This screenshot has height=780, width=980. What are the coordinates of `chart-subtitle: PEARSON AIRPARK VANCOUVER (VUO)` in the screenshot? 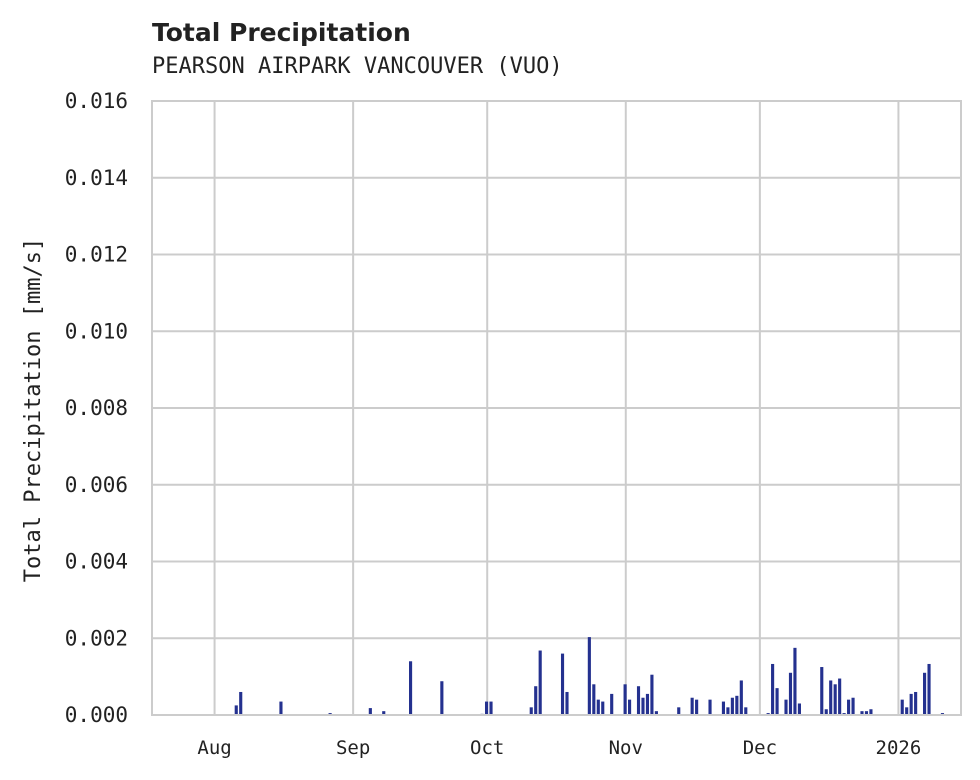 It's located at (357, 66).